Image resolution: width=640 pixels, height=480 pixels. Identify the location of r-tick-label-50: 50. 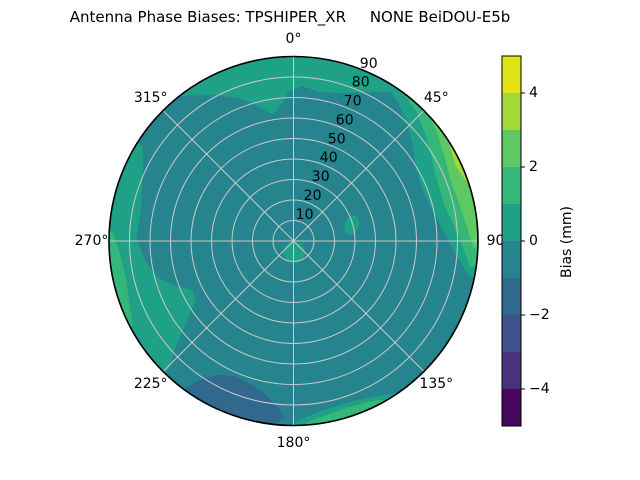
(337, 139).